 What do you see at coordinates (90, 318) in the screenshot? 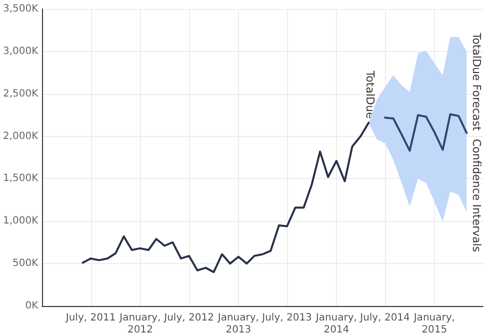
I see `x-tick-label: July, 2011` at bounding box center [90, 318].